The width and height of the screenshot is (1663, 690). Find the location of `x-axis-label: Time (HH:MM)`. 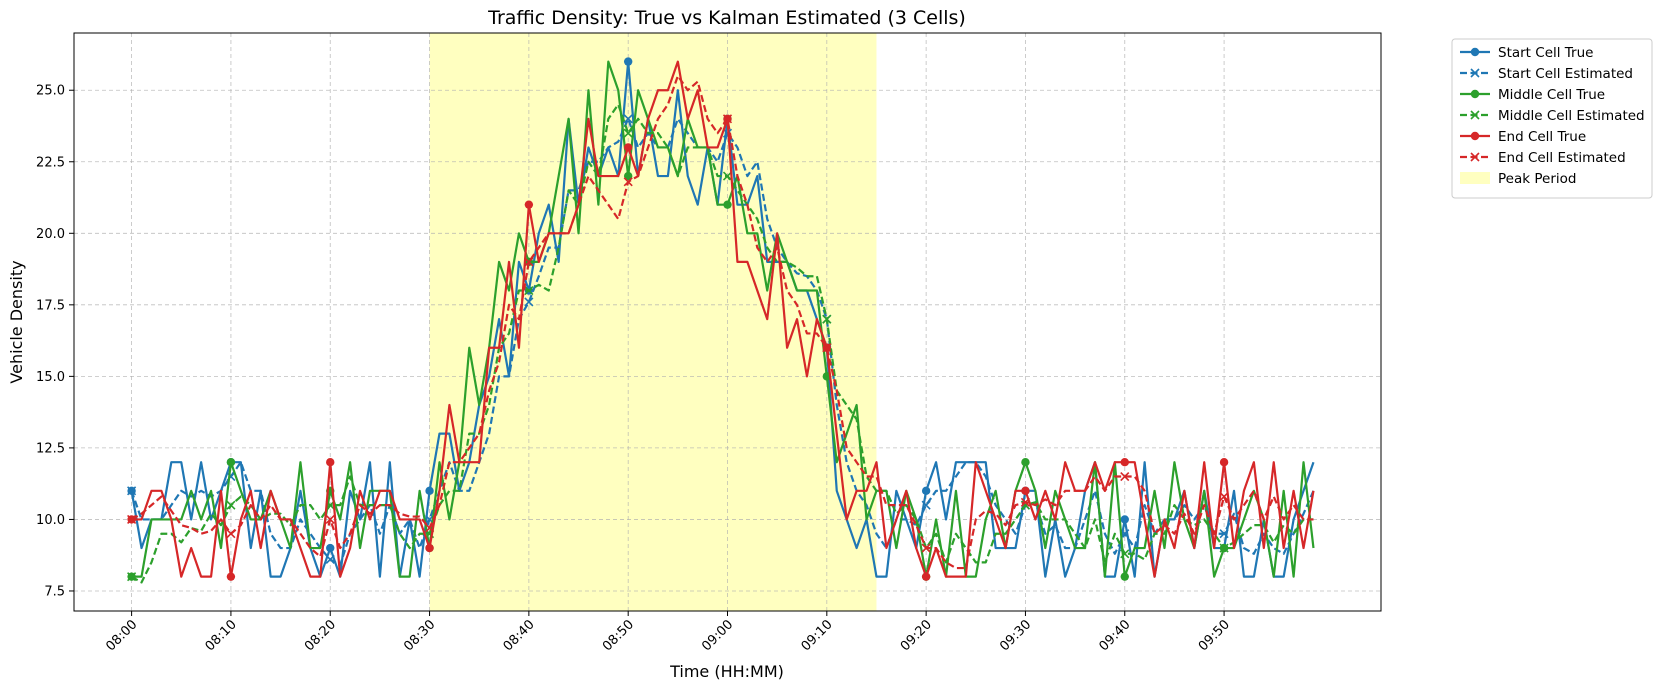

x-axis-label: Time (HH:MM) is located at coordinates (726, 671).